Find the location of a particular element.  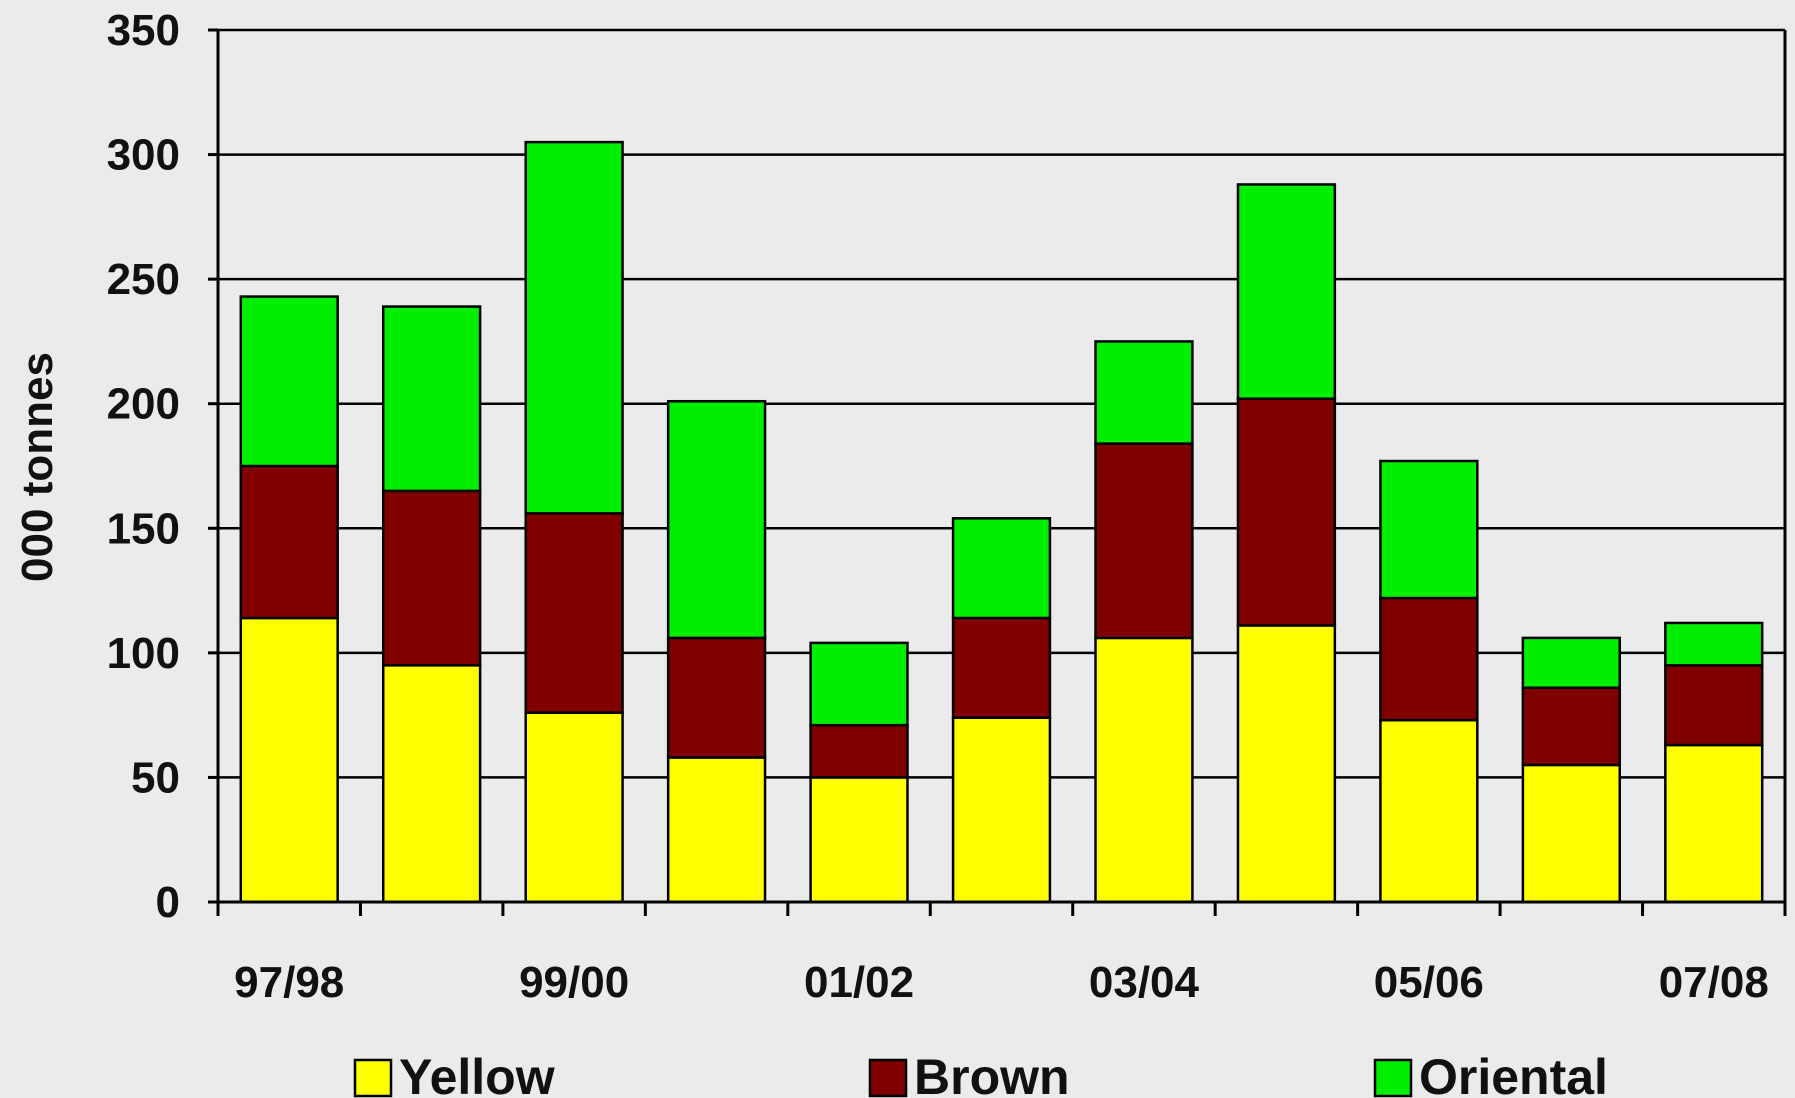

legend-label: Yellow is located at coordinates (477, 1073).